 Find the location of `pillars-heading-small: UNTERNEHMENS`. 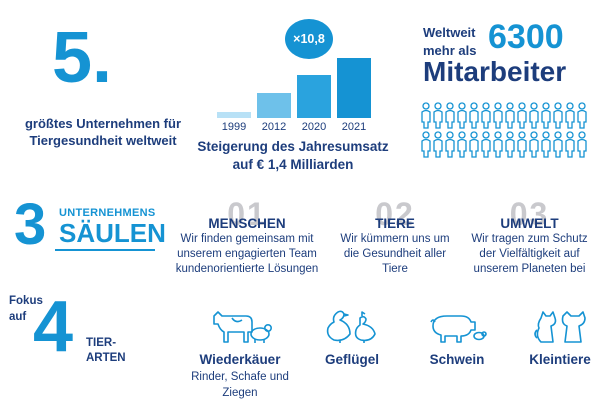

pillars-heading-small: UNTERNEHMENS is located at coordinates (107, 213).